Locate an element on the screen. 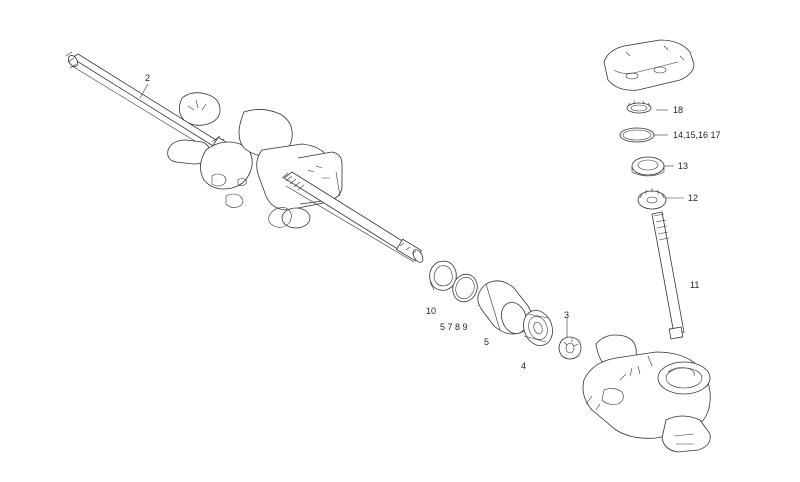 Image resolution: width=800 pixels, height=482 pixels. part-label-13: 13 is located at coordinates (683, 166).